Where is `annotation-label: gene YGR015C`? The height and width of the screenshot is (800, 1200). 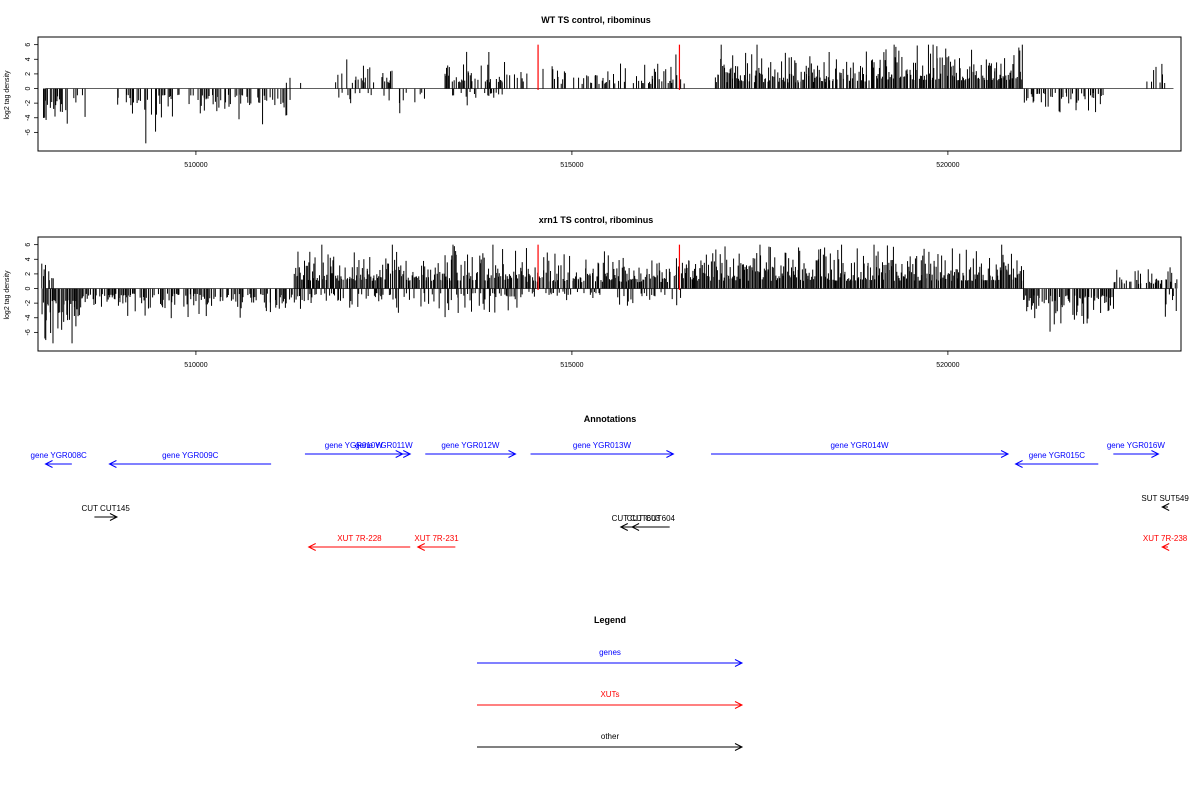
annotation-label: gene YGR015C is located at coordinates (1057, 455).